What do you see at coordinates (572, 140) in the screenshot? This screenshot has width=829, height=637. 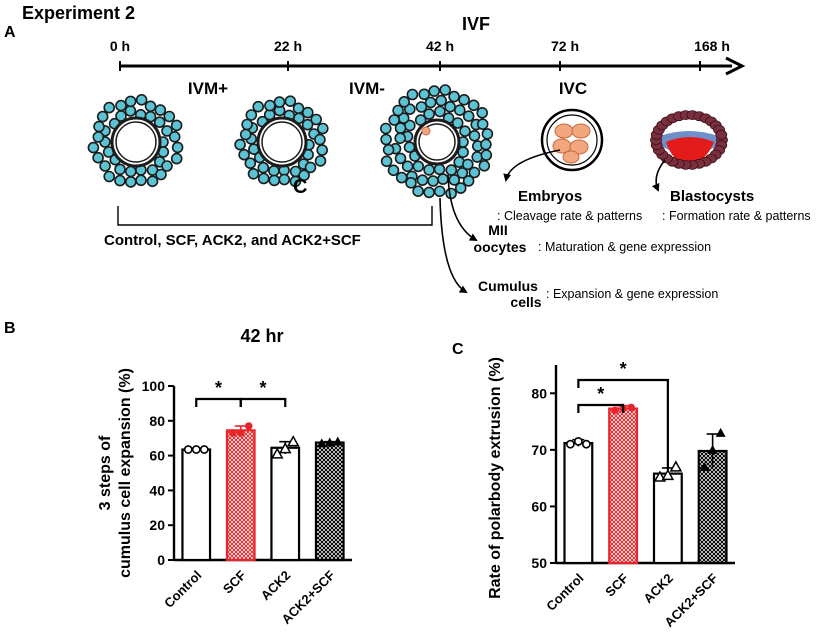 I see `embryo-illustration` at bounding box center [572, 140].